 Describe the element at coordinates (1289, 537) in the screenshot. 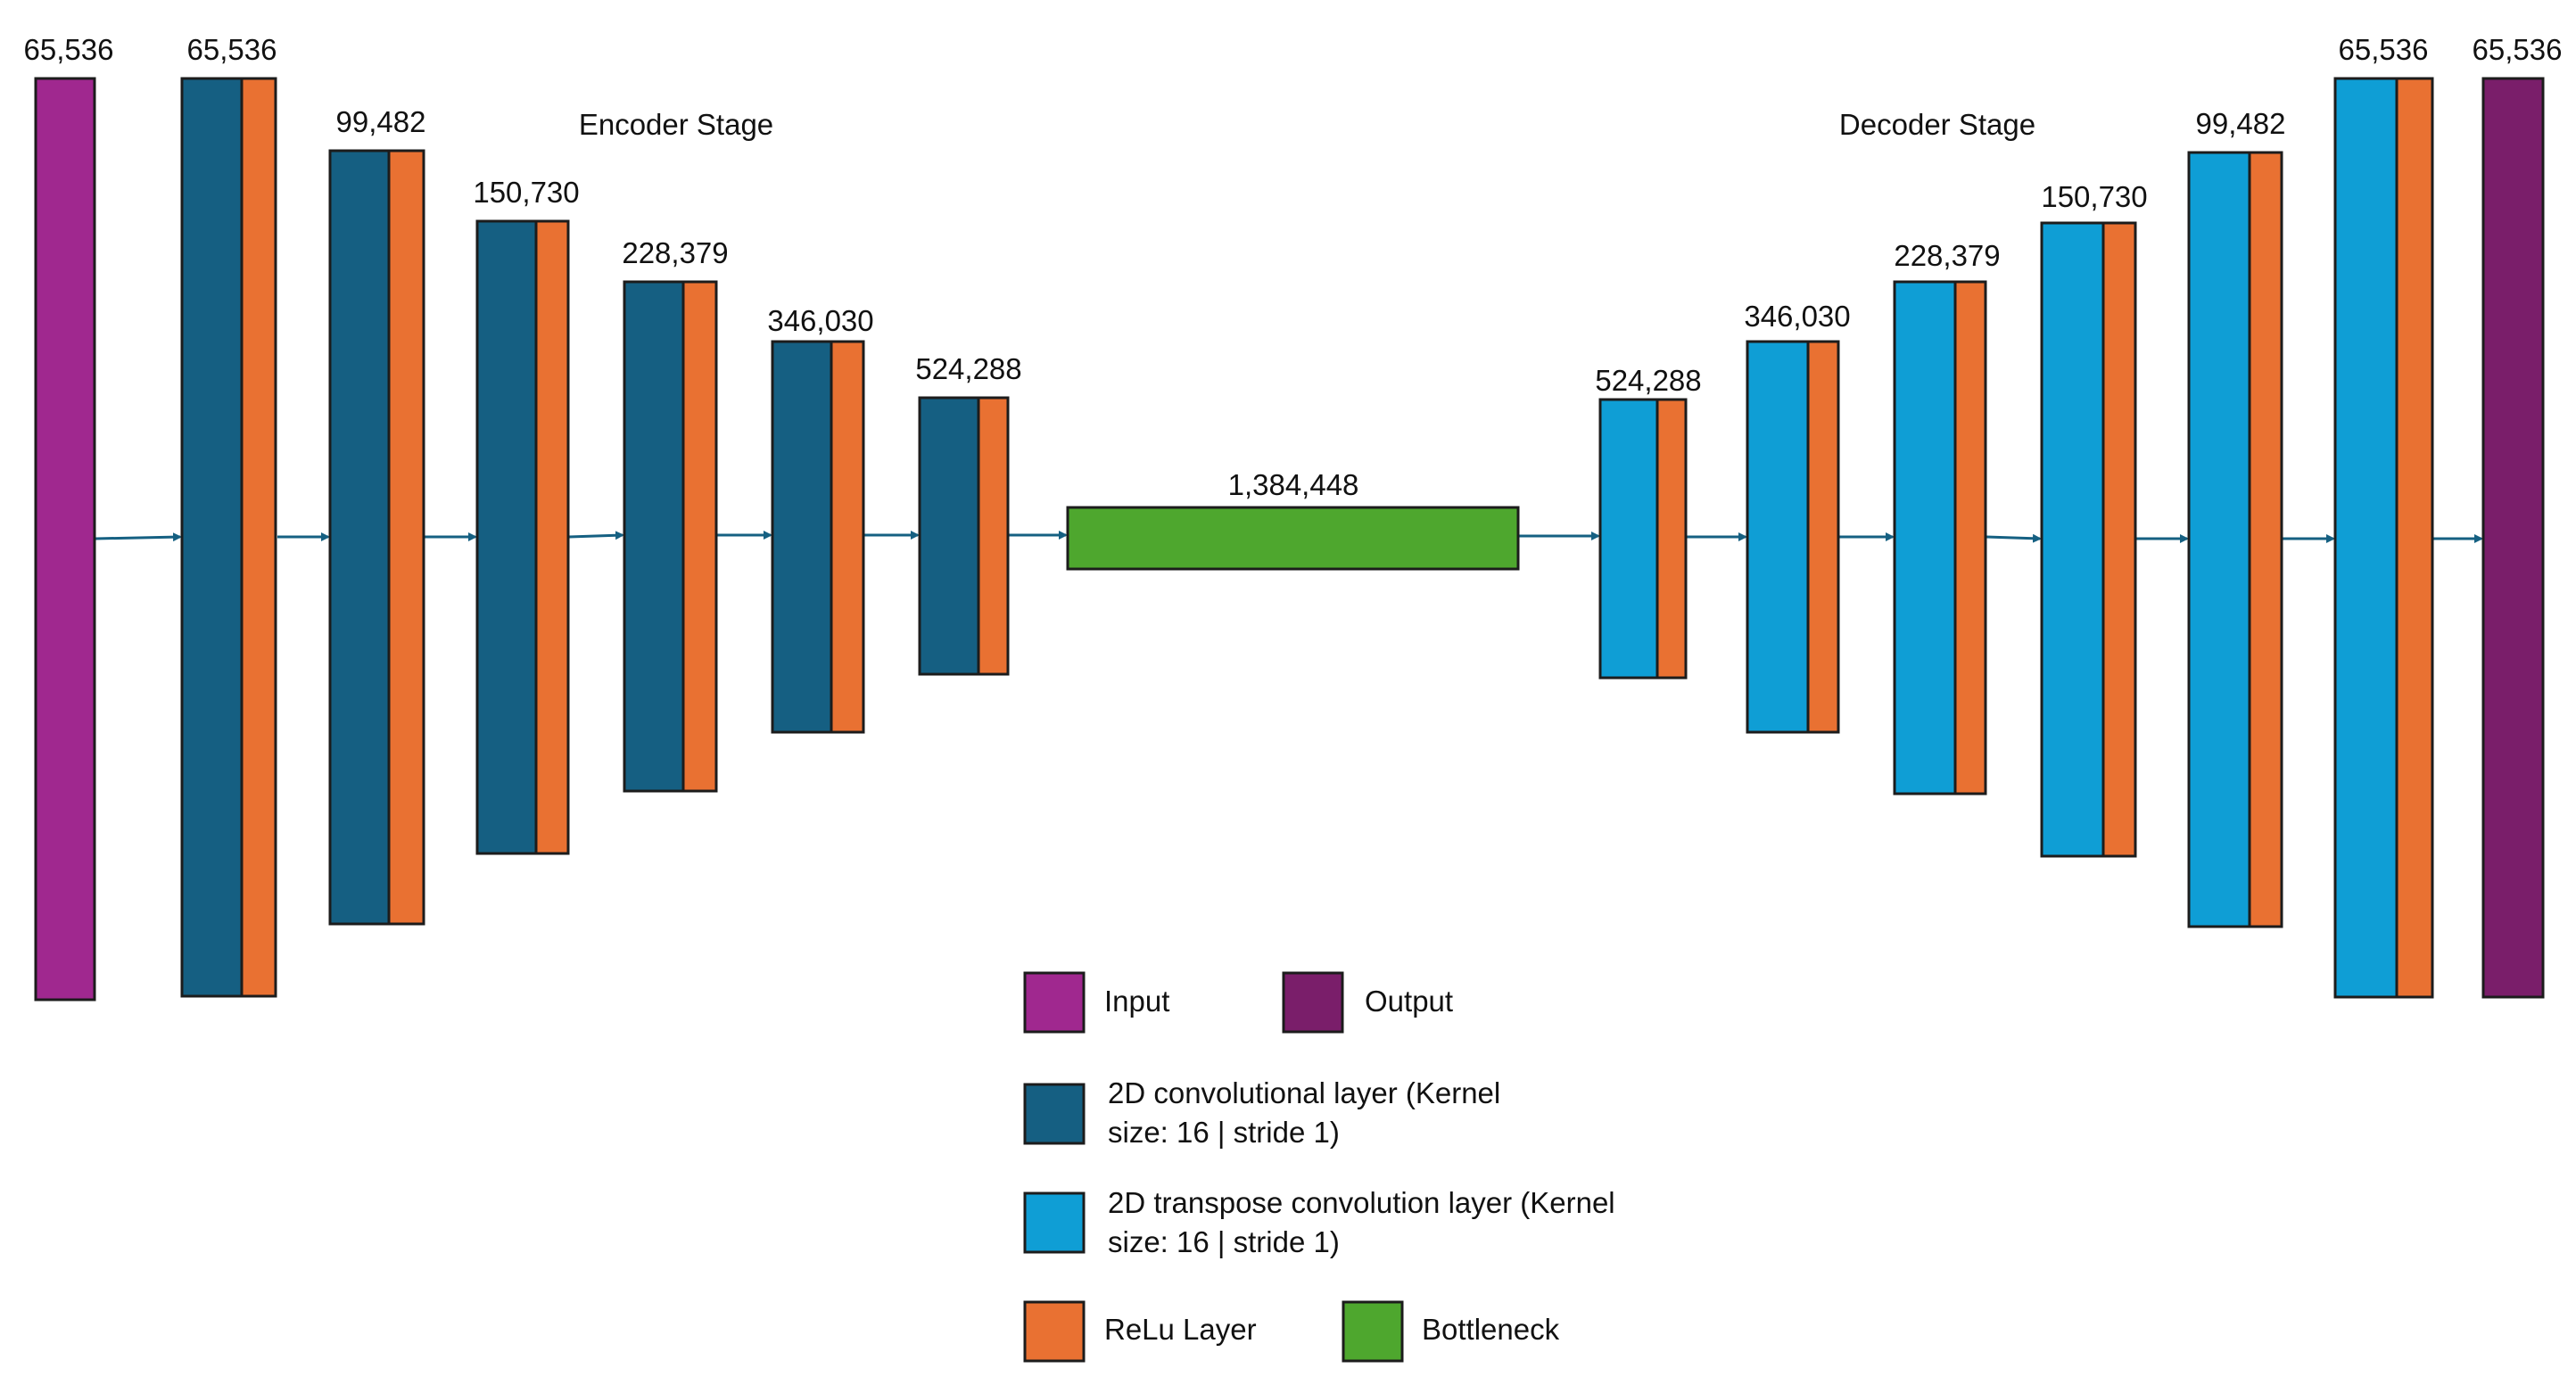

I see `flow-arrows` at that location.